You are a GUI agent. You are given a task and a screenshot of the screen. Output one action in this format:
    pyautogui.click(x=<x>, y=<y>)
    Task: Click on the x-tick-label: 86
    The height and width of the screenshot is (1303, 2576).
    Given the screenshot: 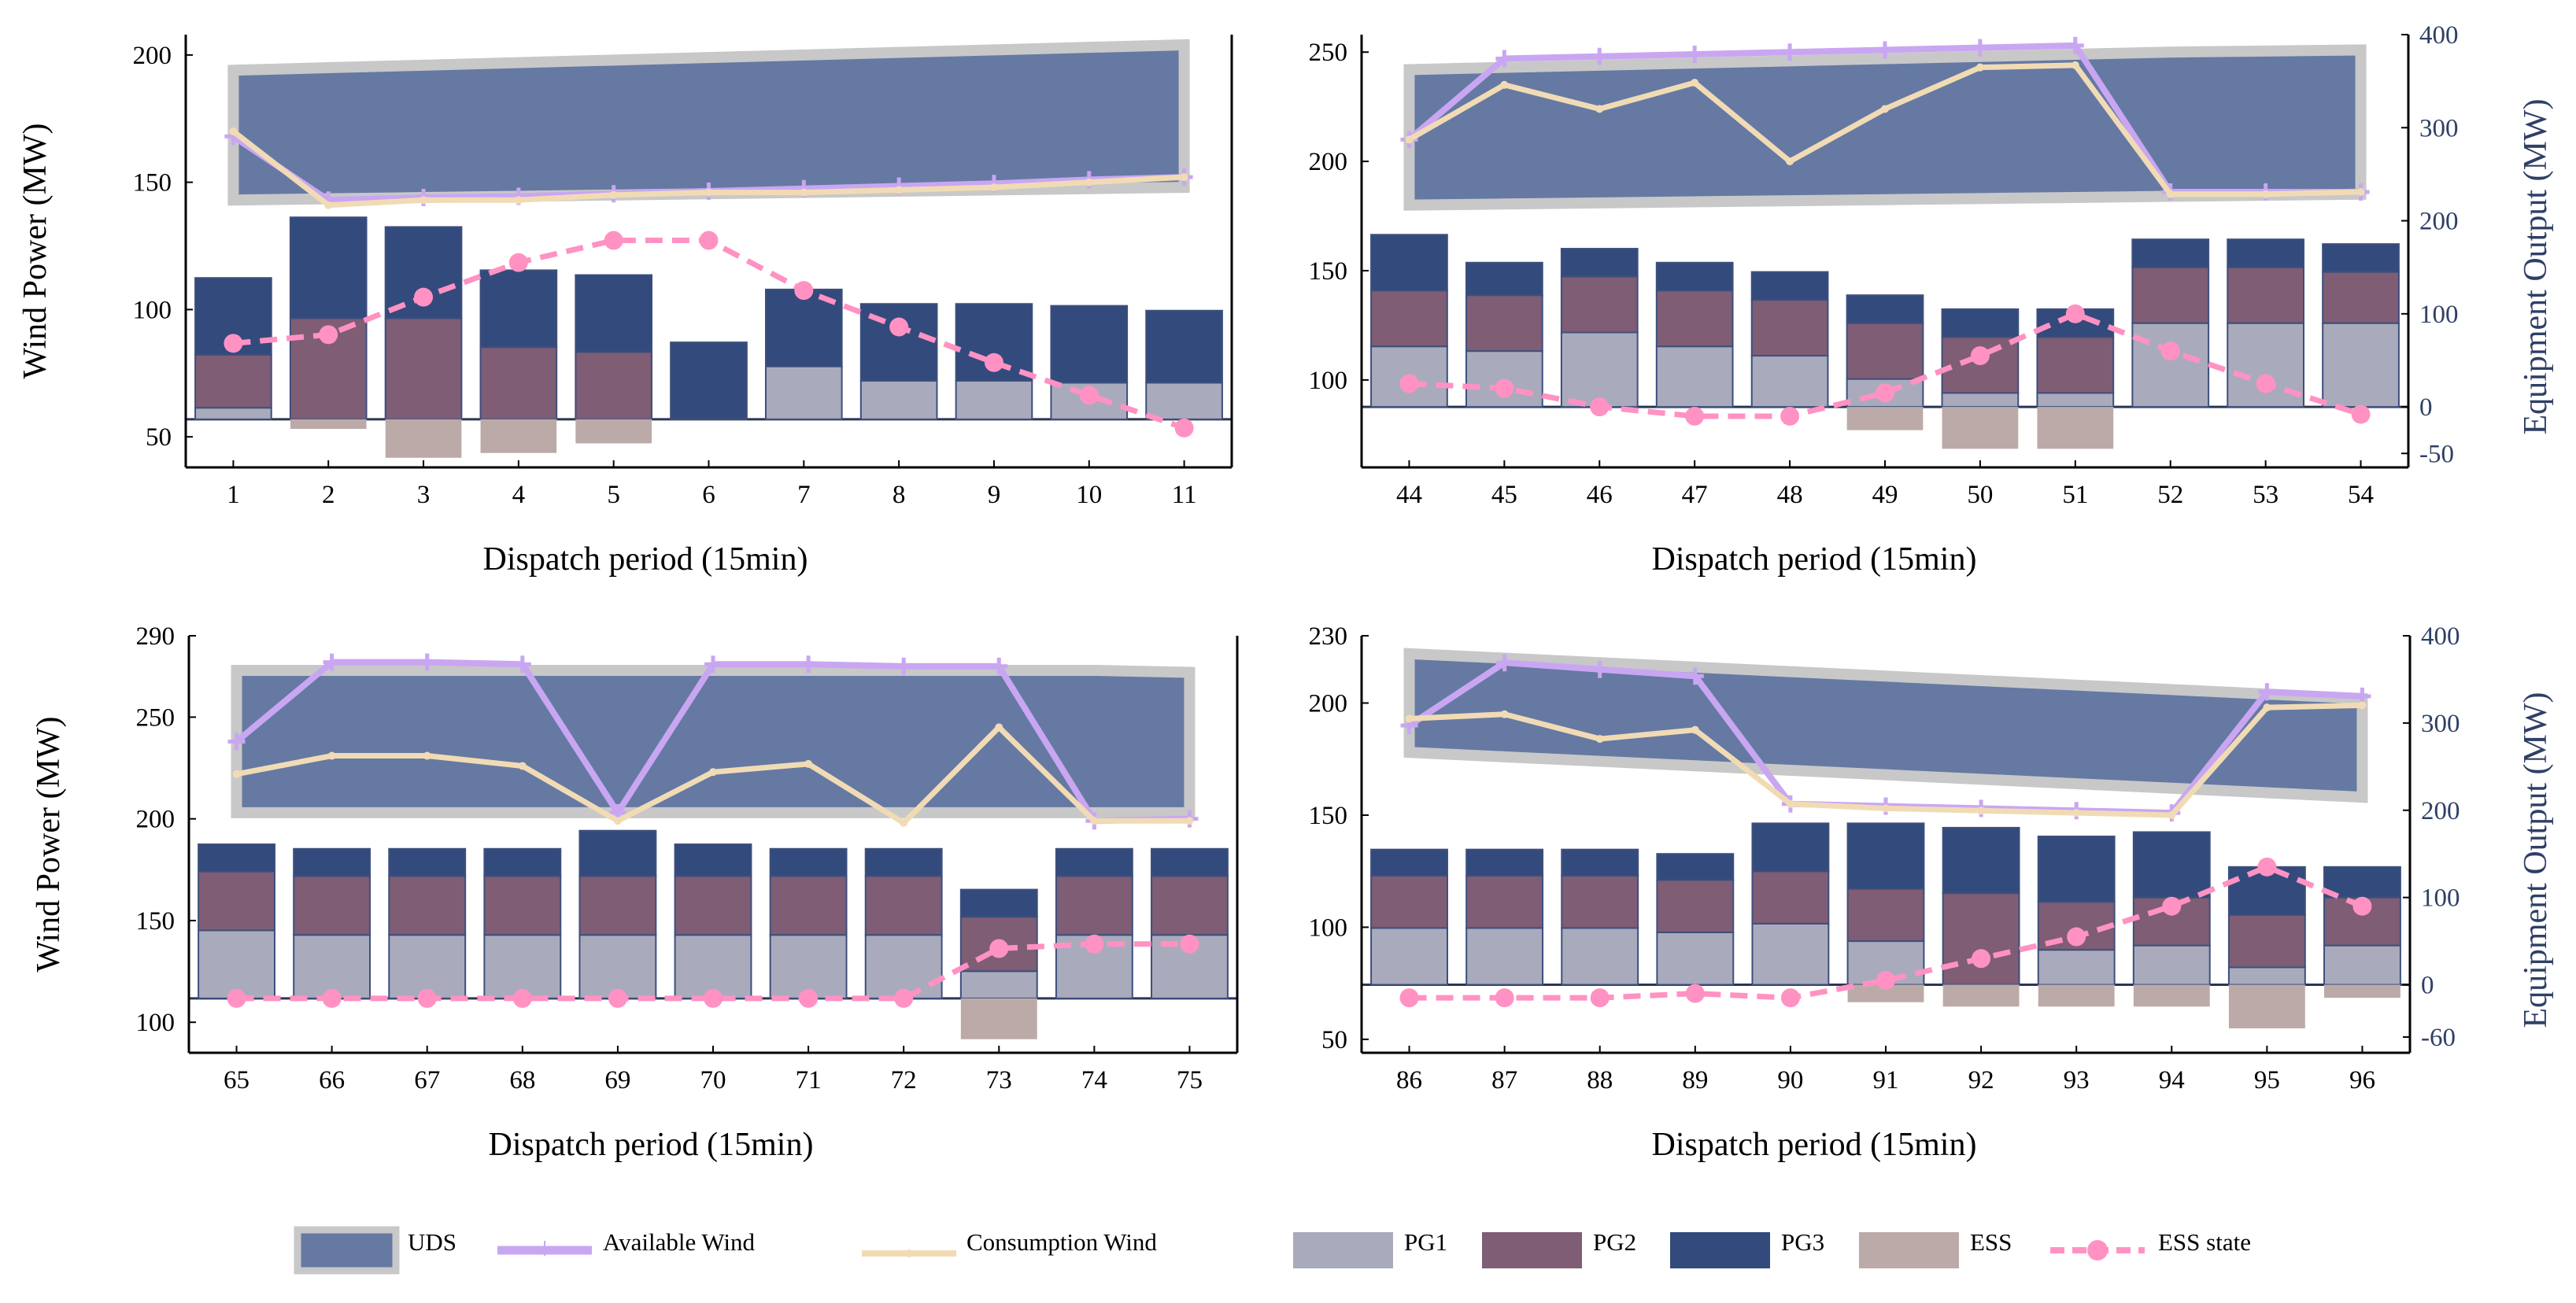 What is the action you would take?
    pyautogui.click(x=1409, y=1080)
    